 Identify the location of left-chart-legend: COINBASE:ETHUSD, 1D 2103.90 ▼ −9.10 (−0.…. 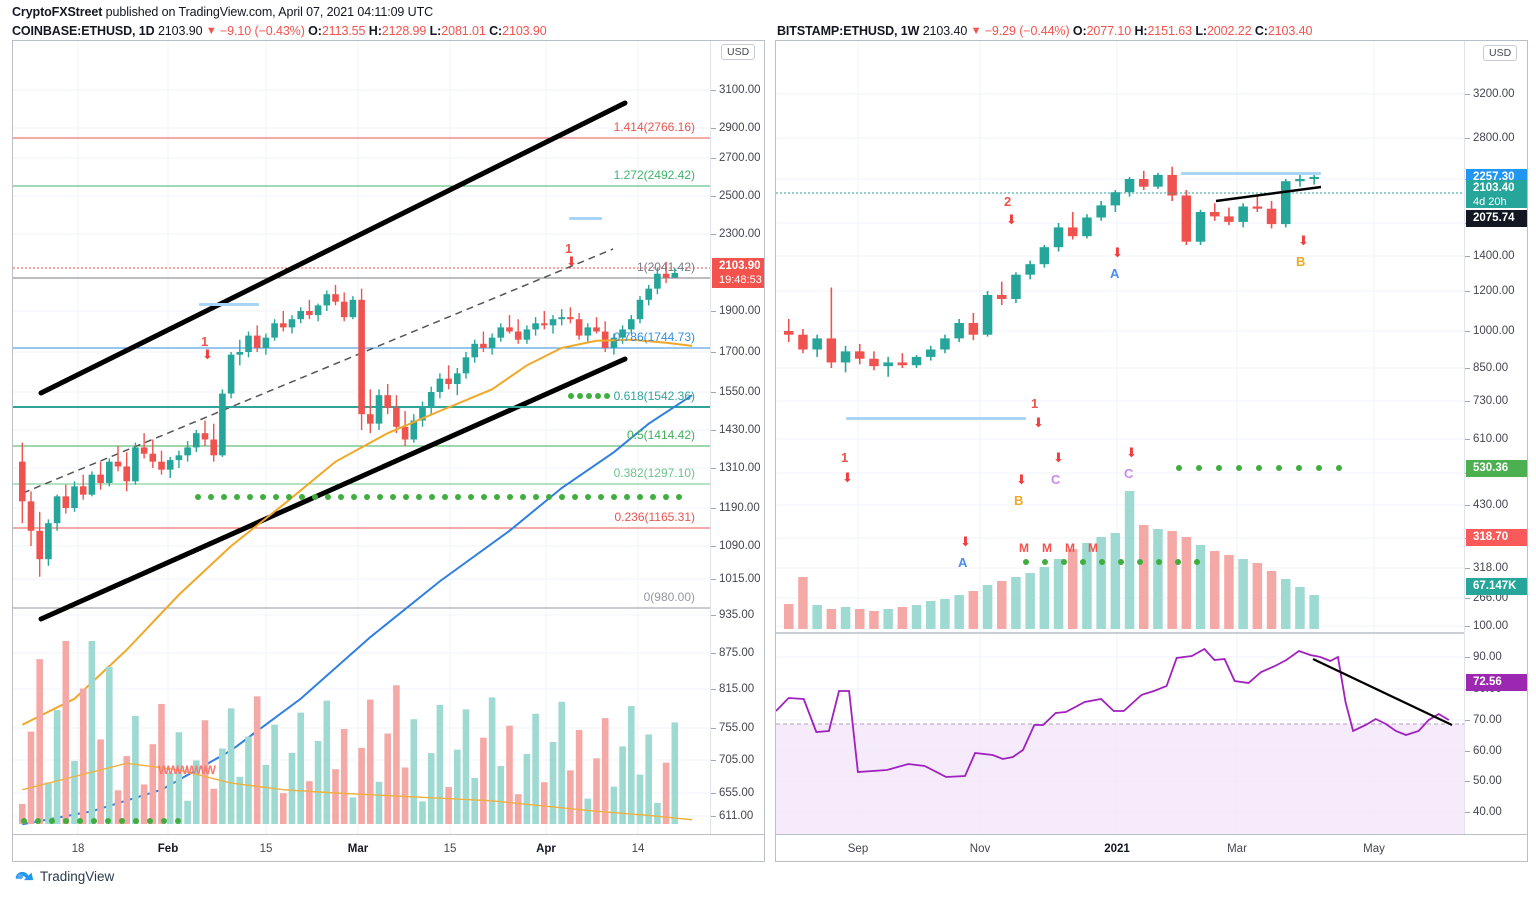
(279, 31).